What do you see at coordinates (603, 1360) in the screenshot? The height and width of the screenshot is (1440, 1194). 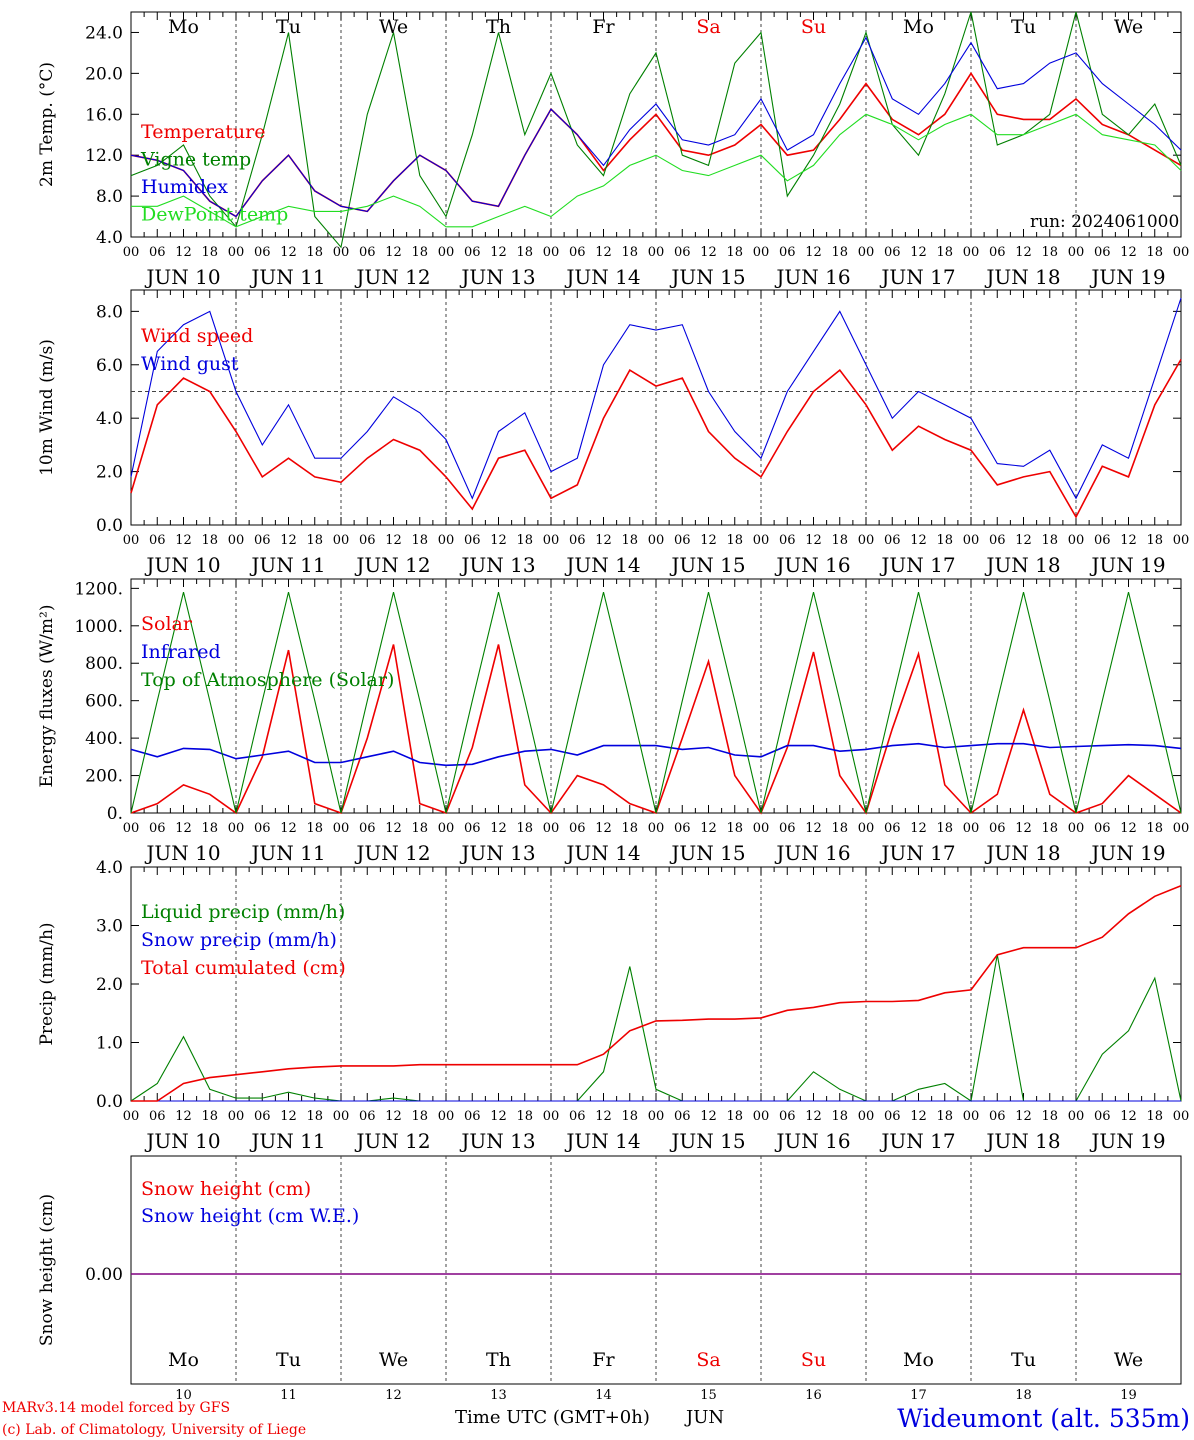 I see `weekday-label: Fr` at bounding box center [603, 1360].